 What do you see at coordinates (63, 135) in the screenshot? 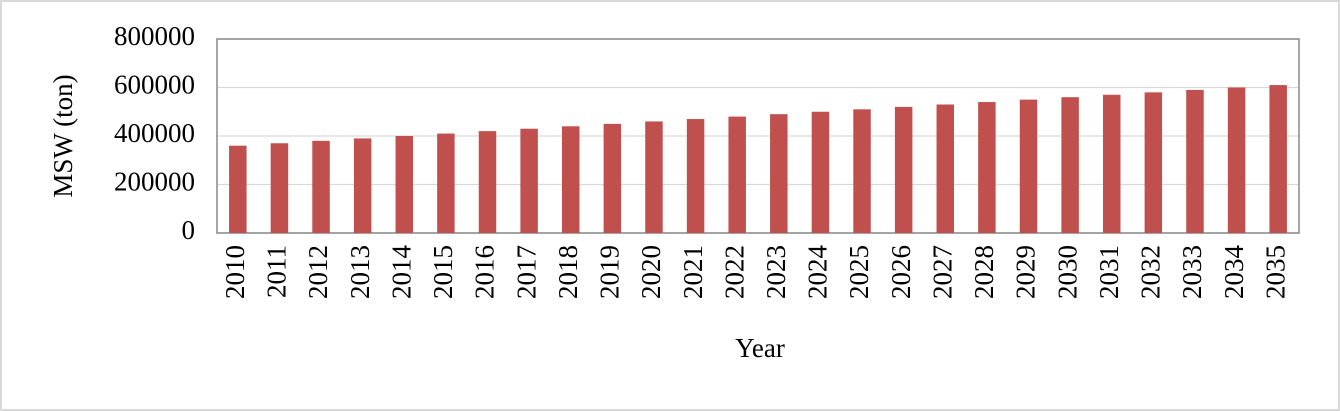
I see `y-axis-title: MSW (ton)` at bounding box center [63, 135].